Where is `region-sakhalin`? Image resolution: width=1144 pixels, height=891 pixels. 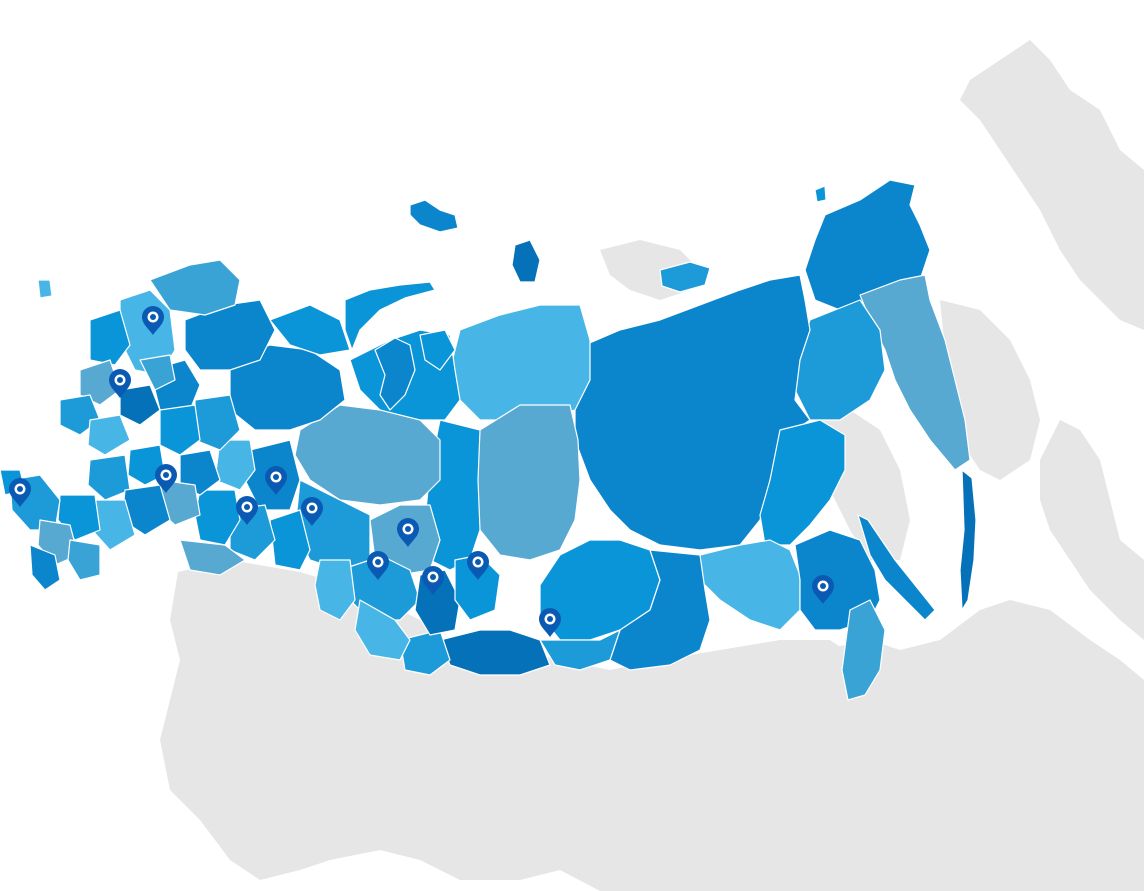
region-sakhalin is located at coordinates (863, 650).